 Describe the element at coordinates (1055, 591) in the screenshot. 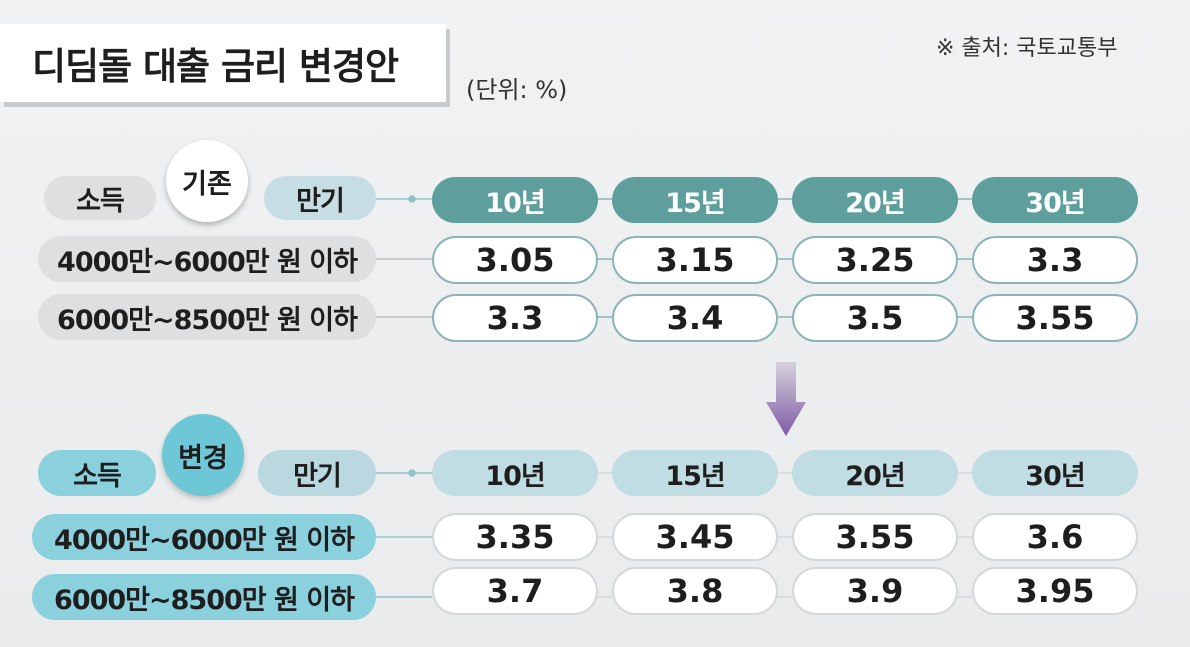

I see `new-value-cell: 3.95` at that location.